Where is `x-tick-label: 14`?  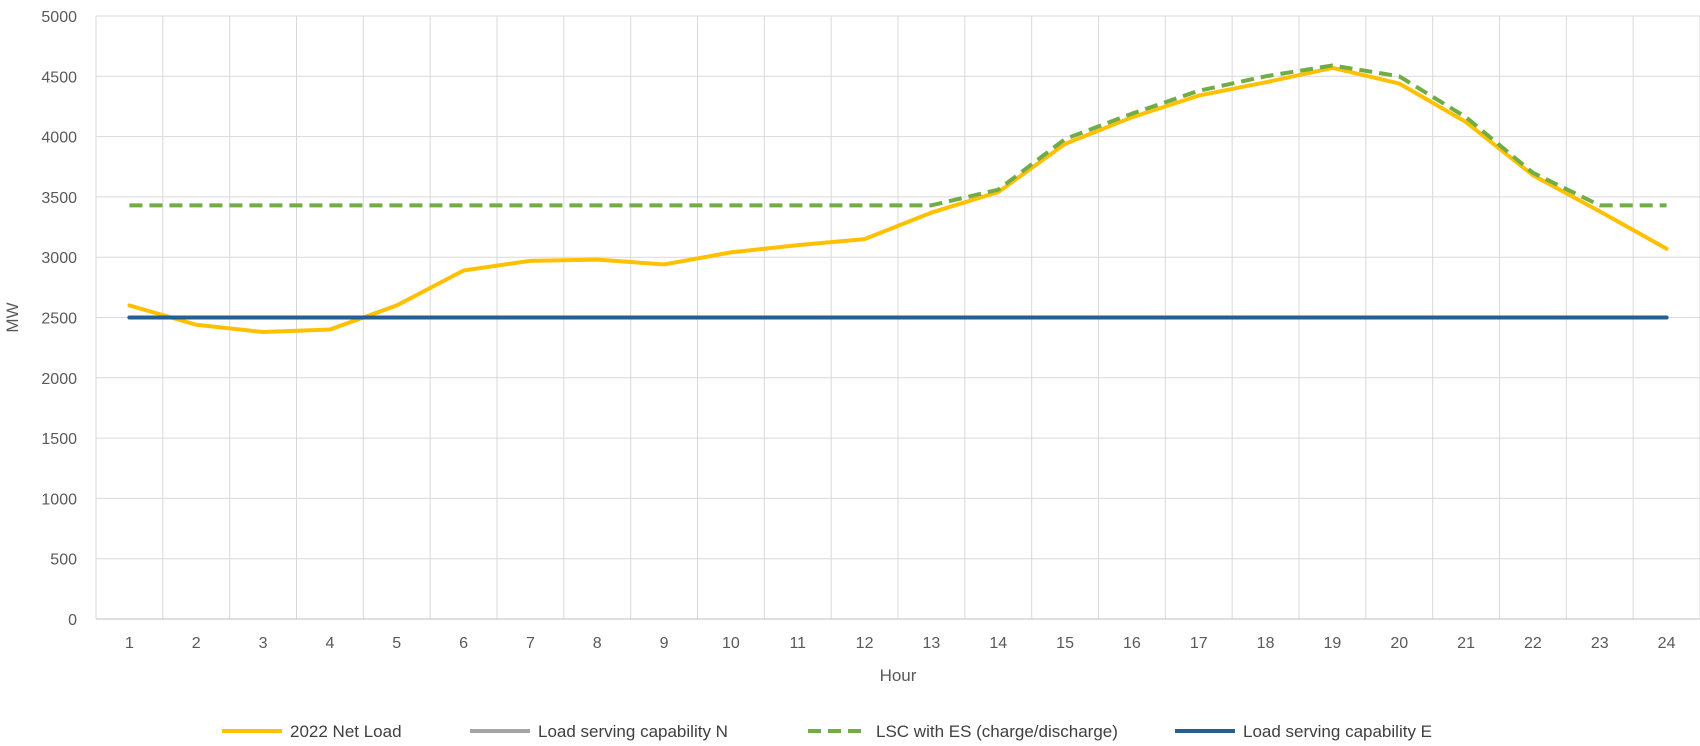
x-tick-label: 14 is located at coordinates (998, 643).